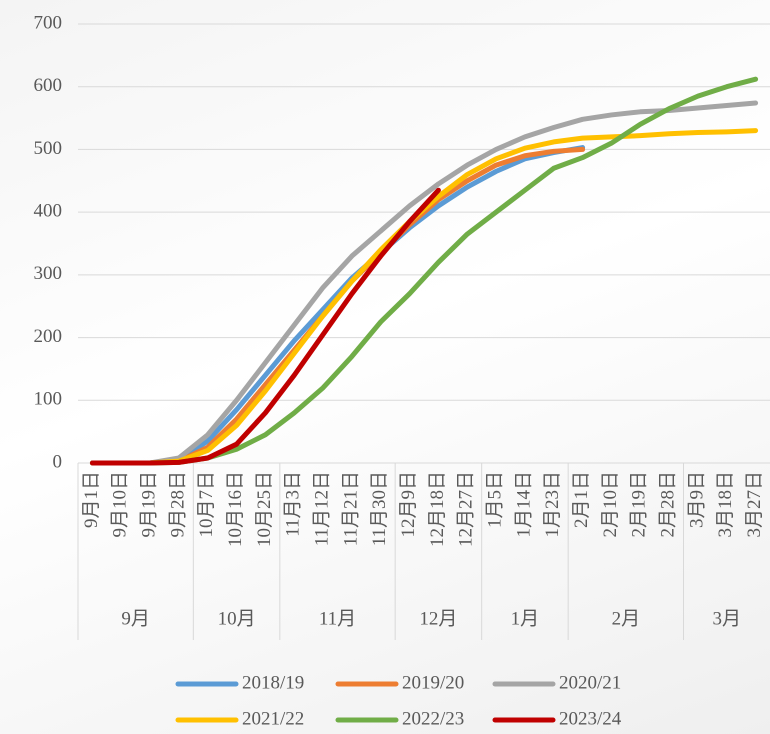  What do you see at coordinates (58, 461) in the screenshot?
I see `y-tick-label: 0` at bounding box center [58, 461].